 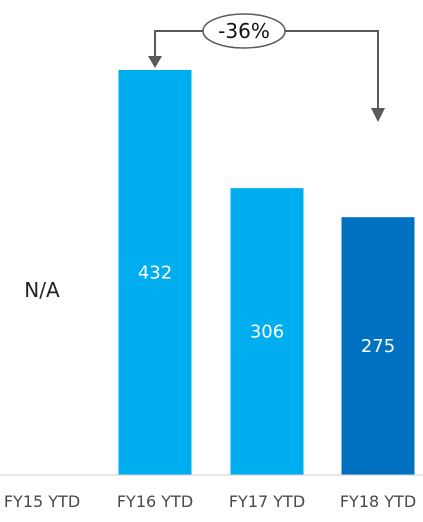 I want to click on tick-label-fy18-ytd: FY18 YTD, so click(x=378, y=501).